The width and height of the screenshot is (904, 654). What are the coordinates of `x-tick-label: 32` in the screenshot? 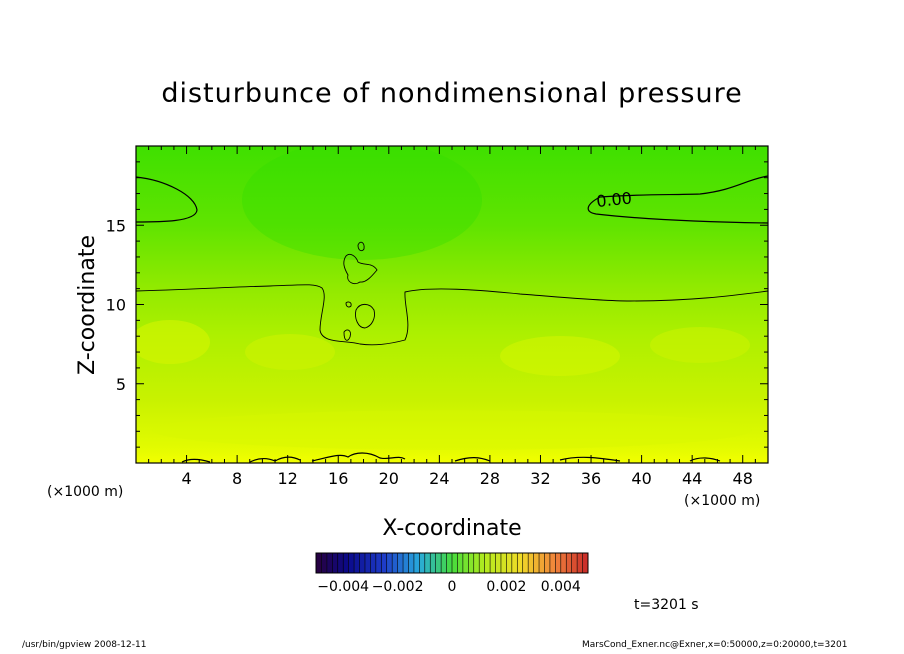 It's located at (540, 478).